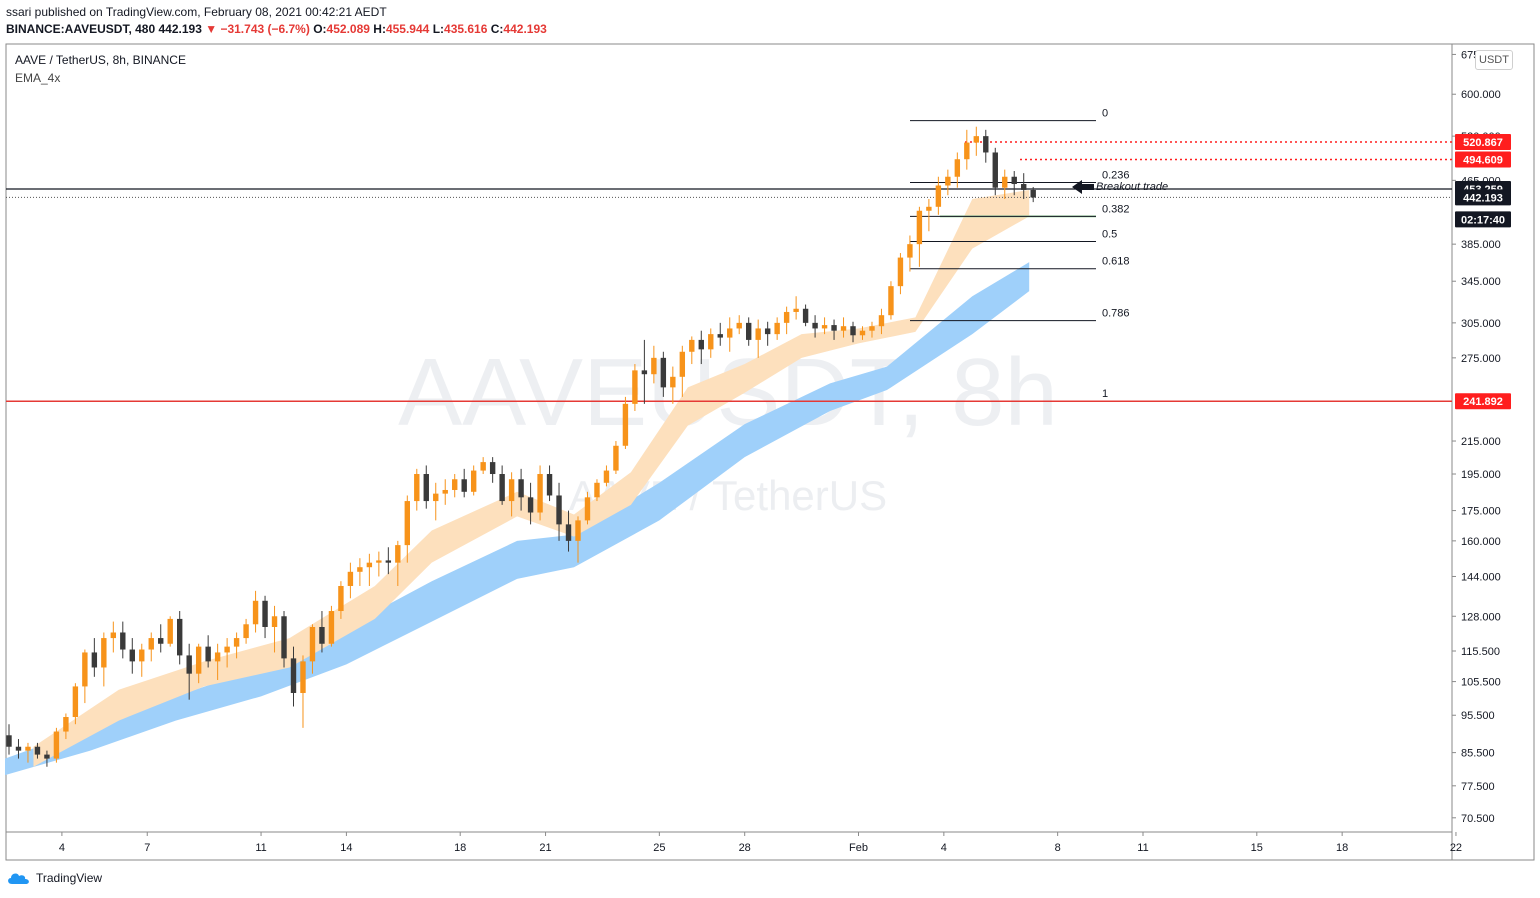 The height and width of the screenshot is (898, 1540). What do you see at coordinates (1483, 160) in the screenshot?
I see `price-badge-label: 494.609` at bounding box center [1483, 160].